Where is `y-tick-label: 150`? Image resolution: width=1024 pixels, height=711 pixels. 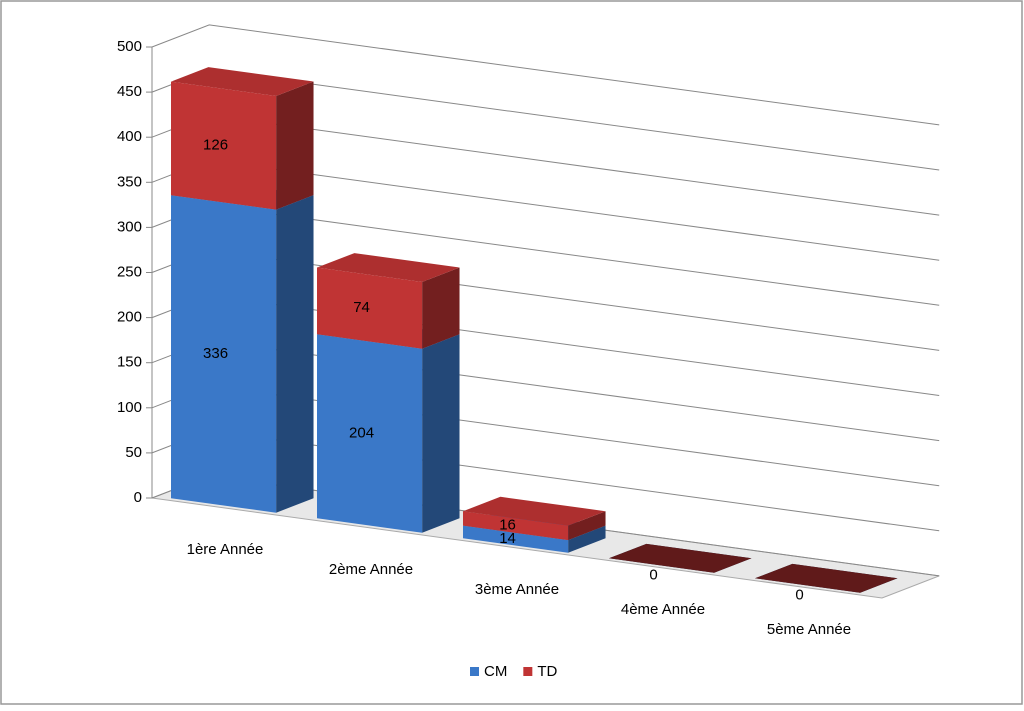 y-tick-label: 150 is located at coordinates (129, 362).